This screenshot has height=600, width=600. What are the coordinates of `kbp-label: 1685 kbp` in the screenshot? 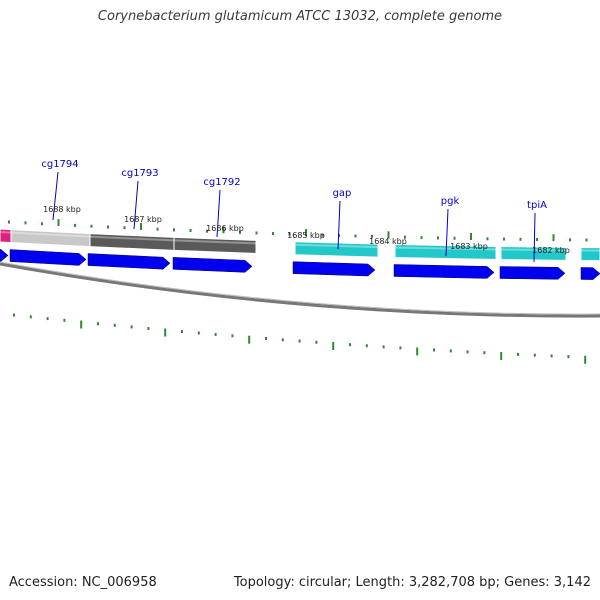 It's located at (306, 235).